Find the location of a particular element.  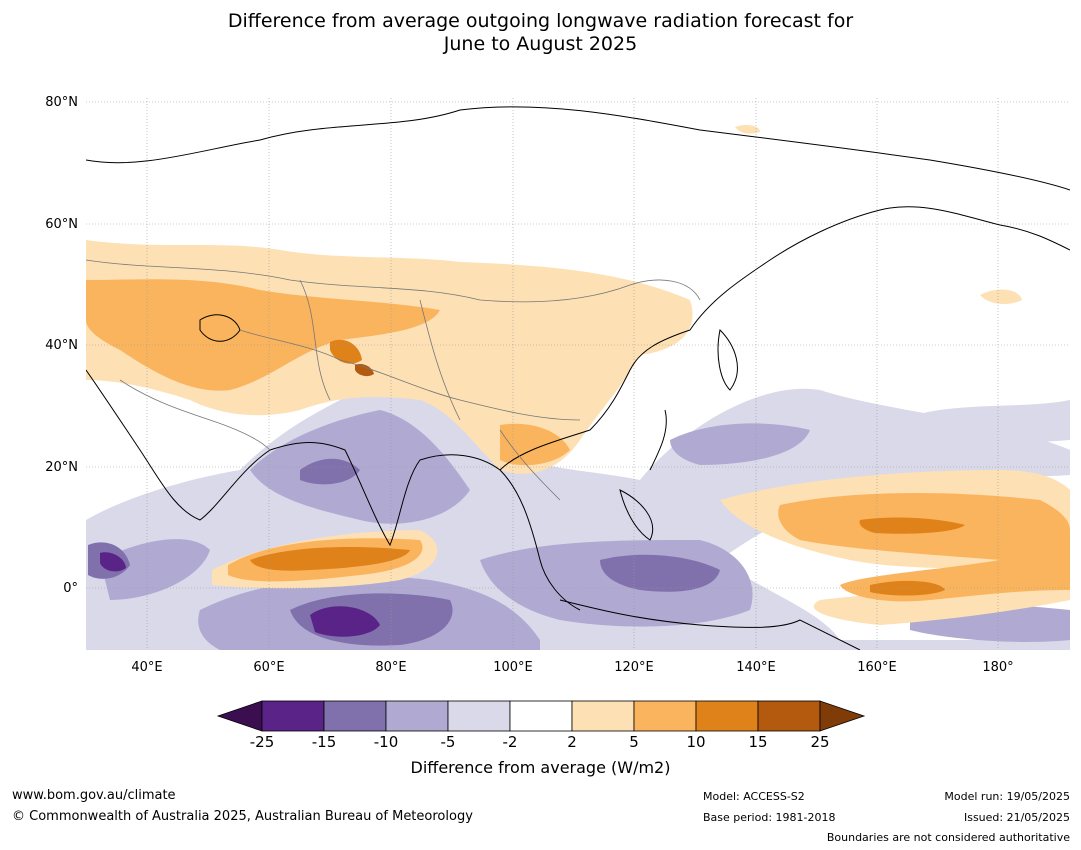

colorbar-tick: 2 is located at coordinates (572, 742).